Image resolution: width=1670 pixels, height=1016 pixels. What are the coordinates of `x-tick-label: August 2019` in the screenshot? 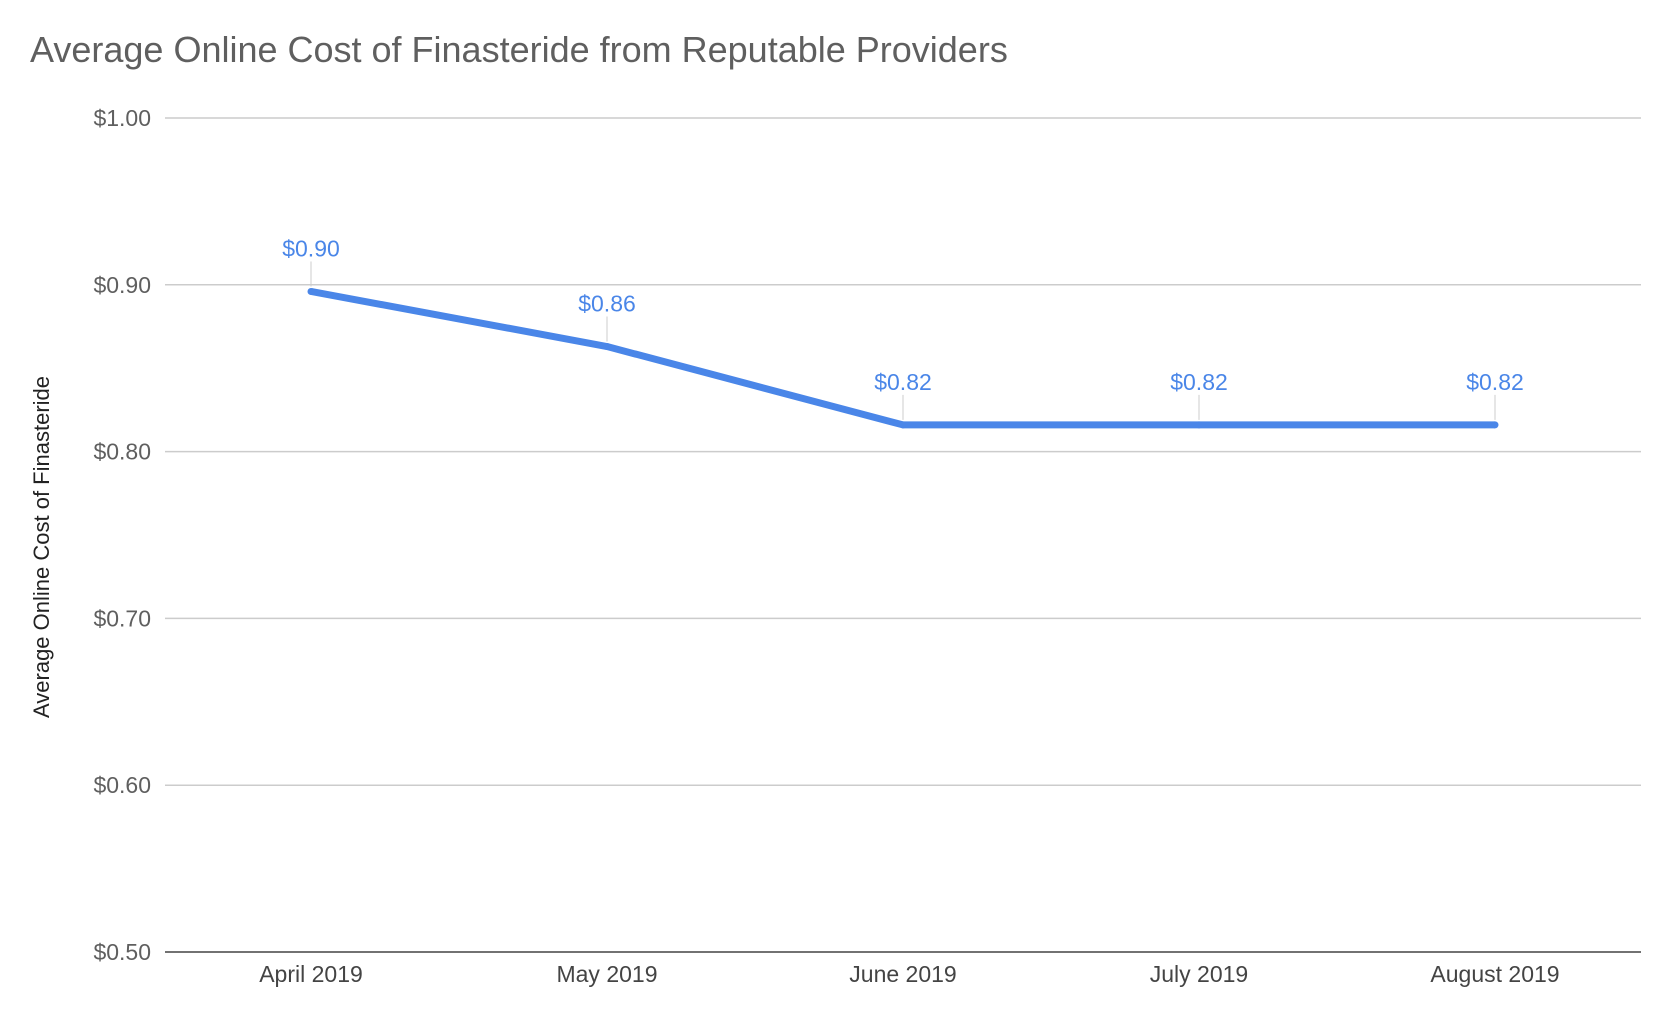 It's located at (1494, 974).